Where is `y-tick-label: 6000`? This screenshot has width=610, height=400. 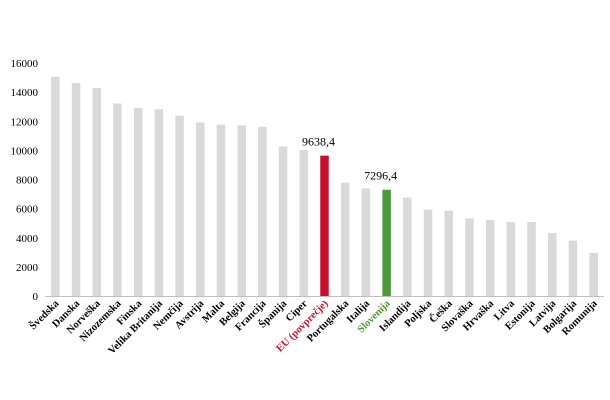
y-tick-label: 6000 is located at coordinates (27, 210).